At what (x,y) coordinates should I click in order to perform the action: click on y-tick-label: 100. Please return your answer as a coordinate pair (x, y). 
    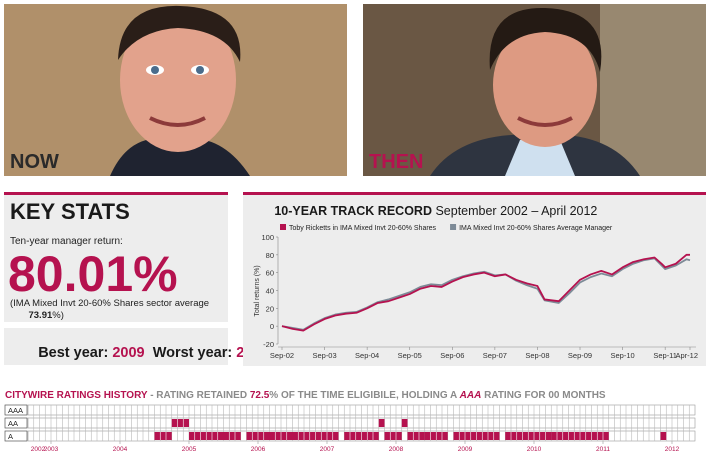
    Looking at the image, I should click on (267, 237).